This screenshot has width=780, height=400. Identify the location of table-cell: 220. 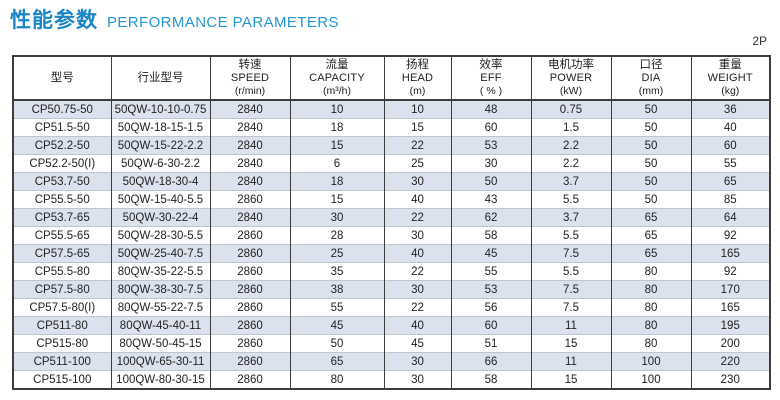
(730, 361).